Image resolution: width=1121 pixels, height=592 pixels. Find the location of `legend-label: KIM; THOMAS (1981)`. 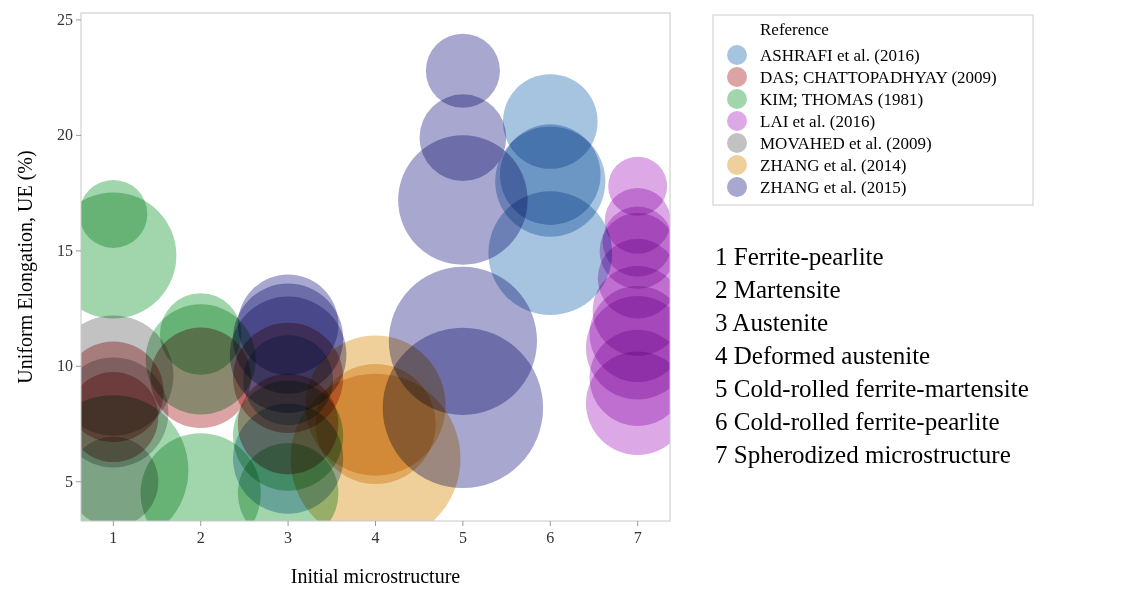

legend-label: KIM; THOMAS (1981) is located at coordinates (842, 99).